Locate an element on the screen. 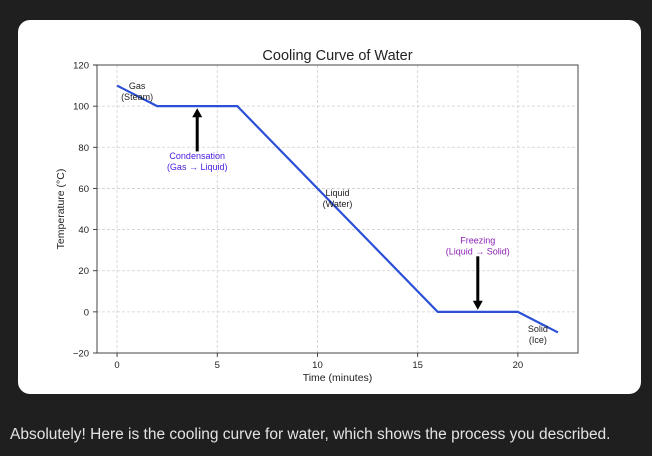  y-tick-label: 0 is located at coordinates (86, 312).